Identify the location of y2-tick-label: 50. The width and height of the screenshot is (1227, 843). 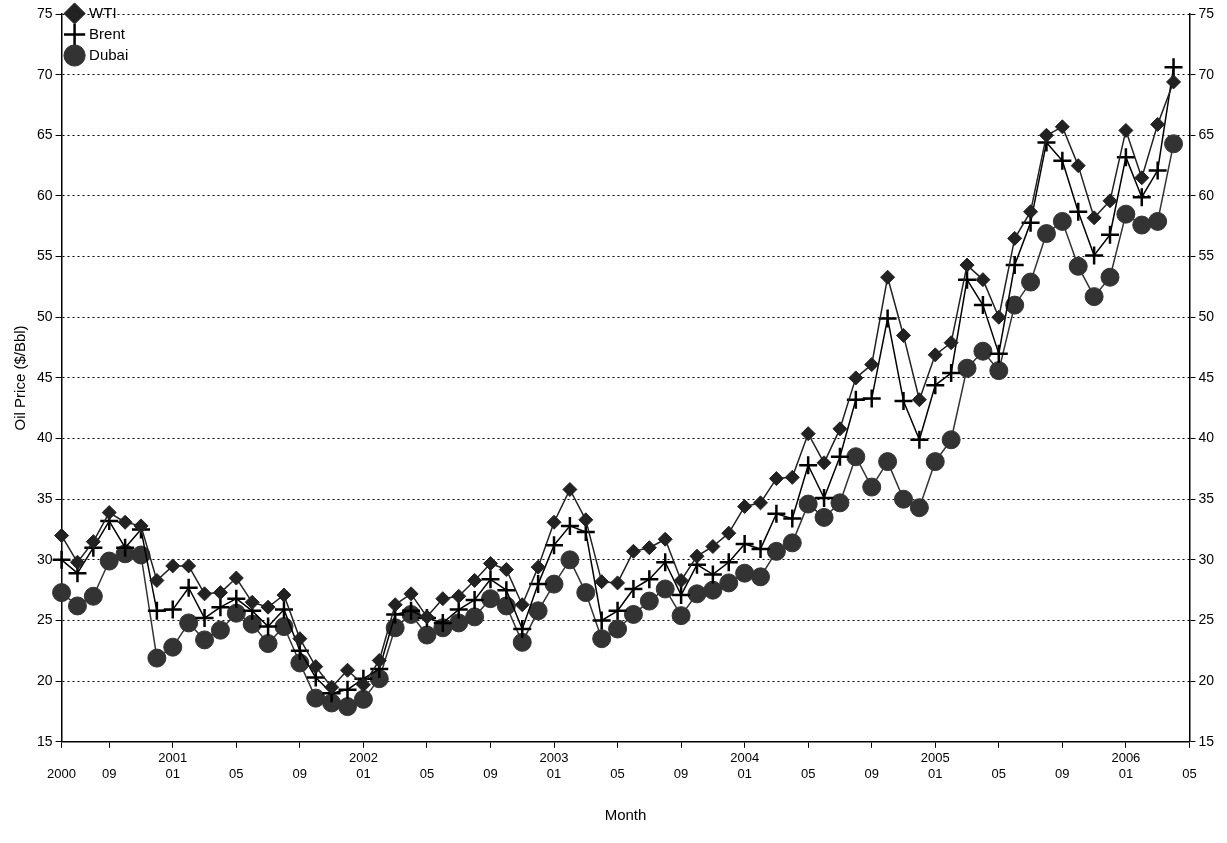
(1206, 316).